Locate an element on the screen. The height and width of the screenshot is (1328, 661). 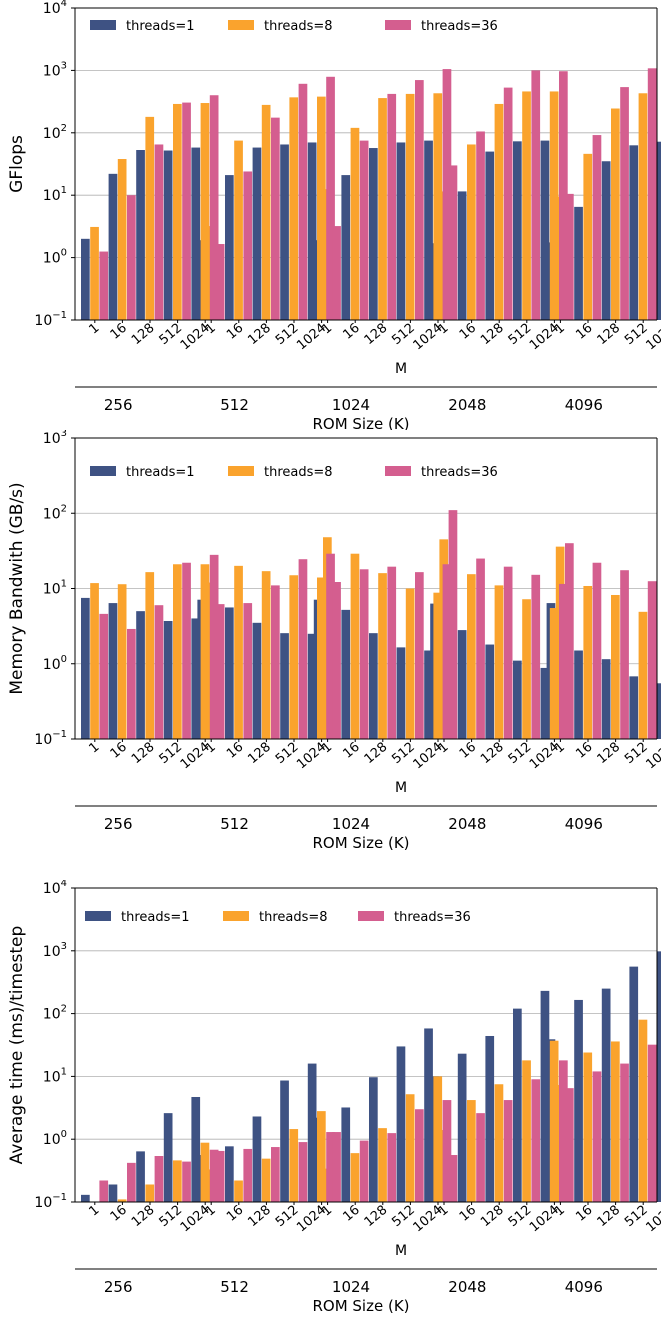
y-axis-label: Average time (ms)/timestep is located at coordinates (17, 1045).